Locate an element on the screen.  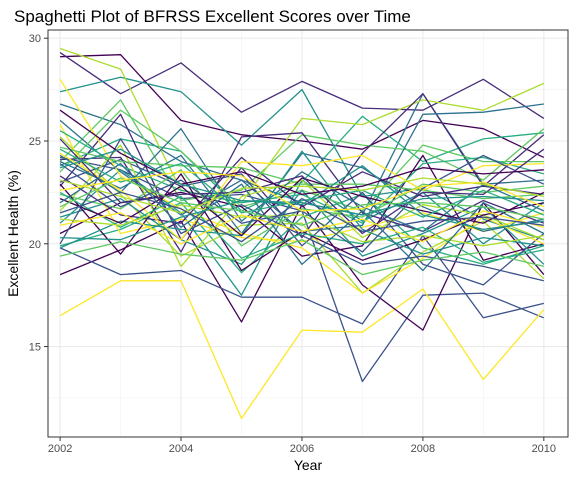
x-axis: 2002 2004 2006 2008 2010 is located at coordinates (302, 446).